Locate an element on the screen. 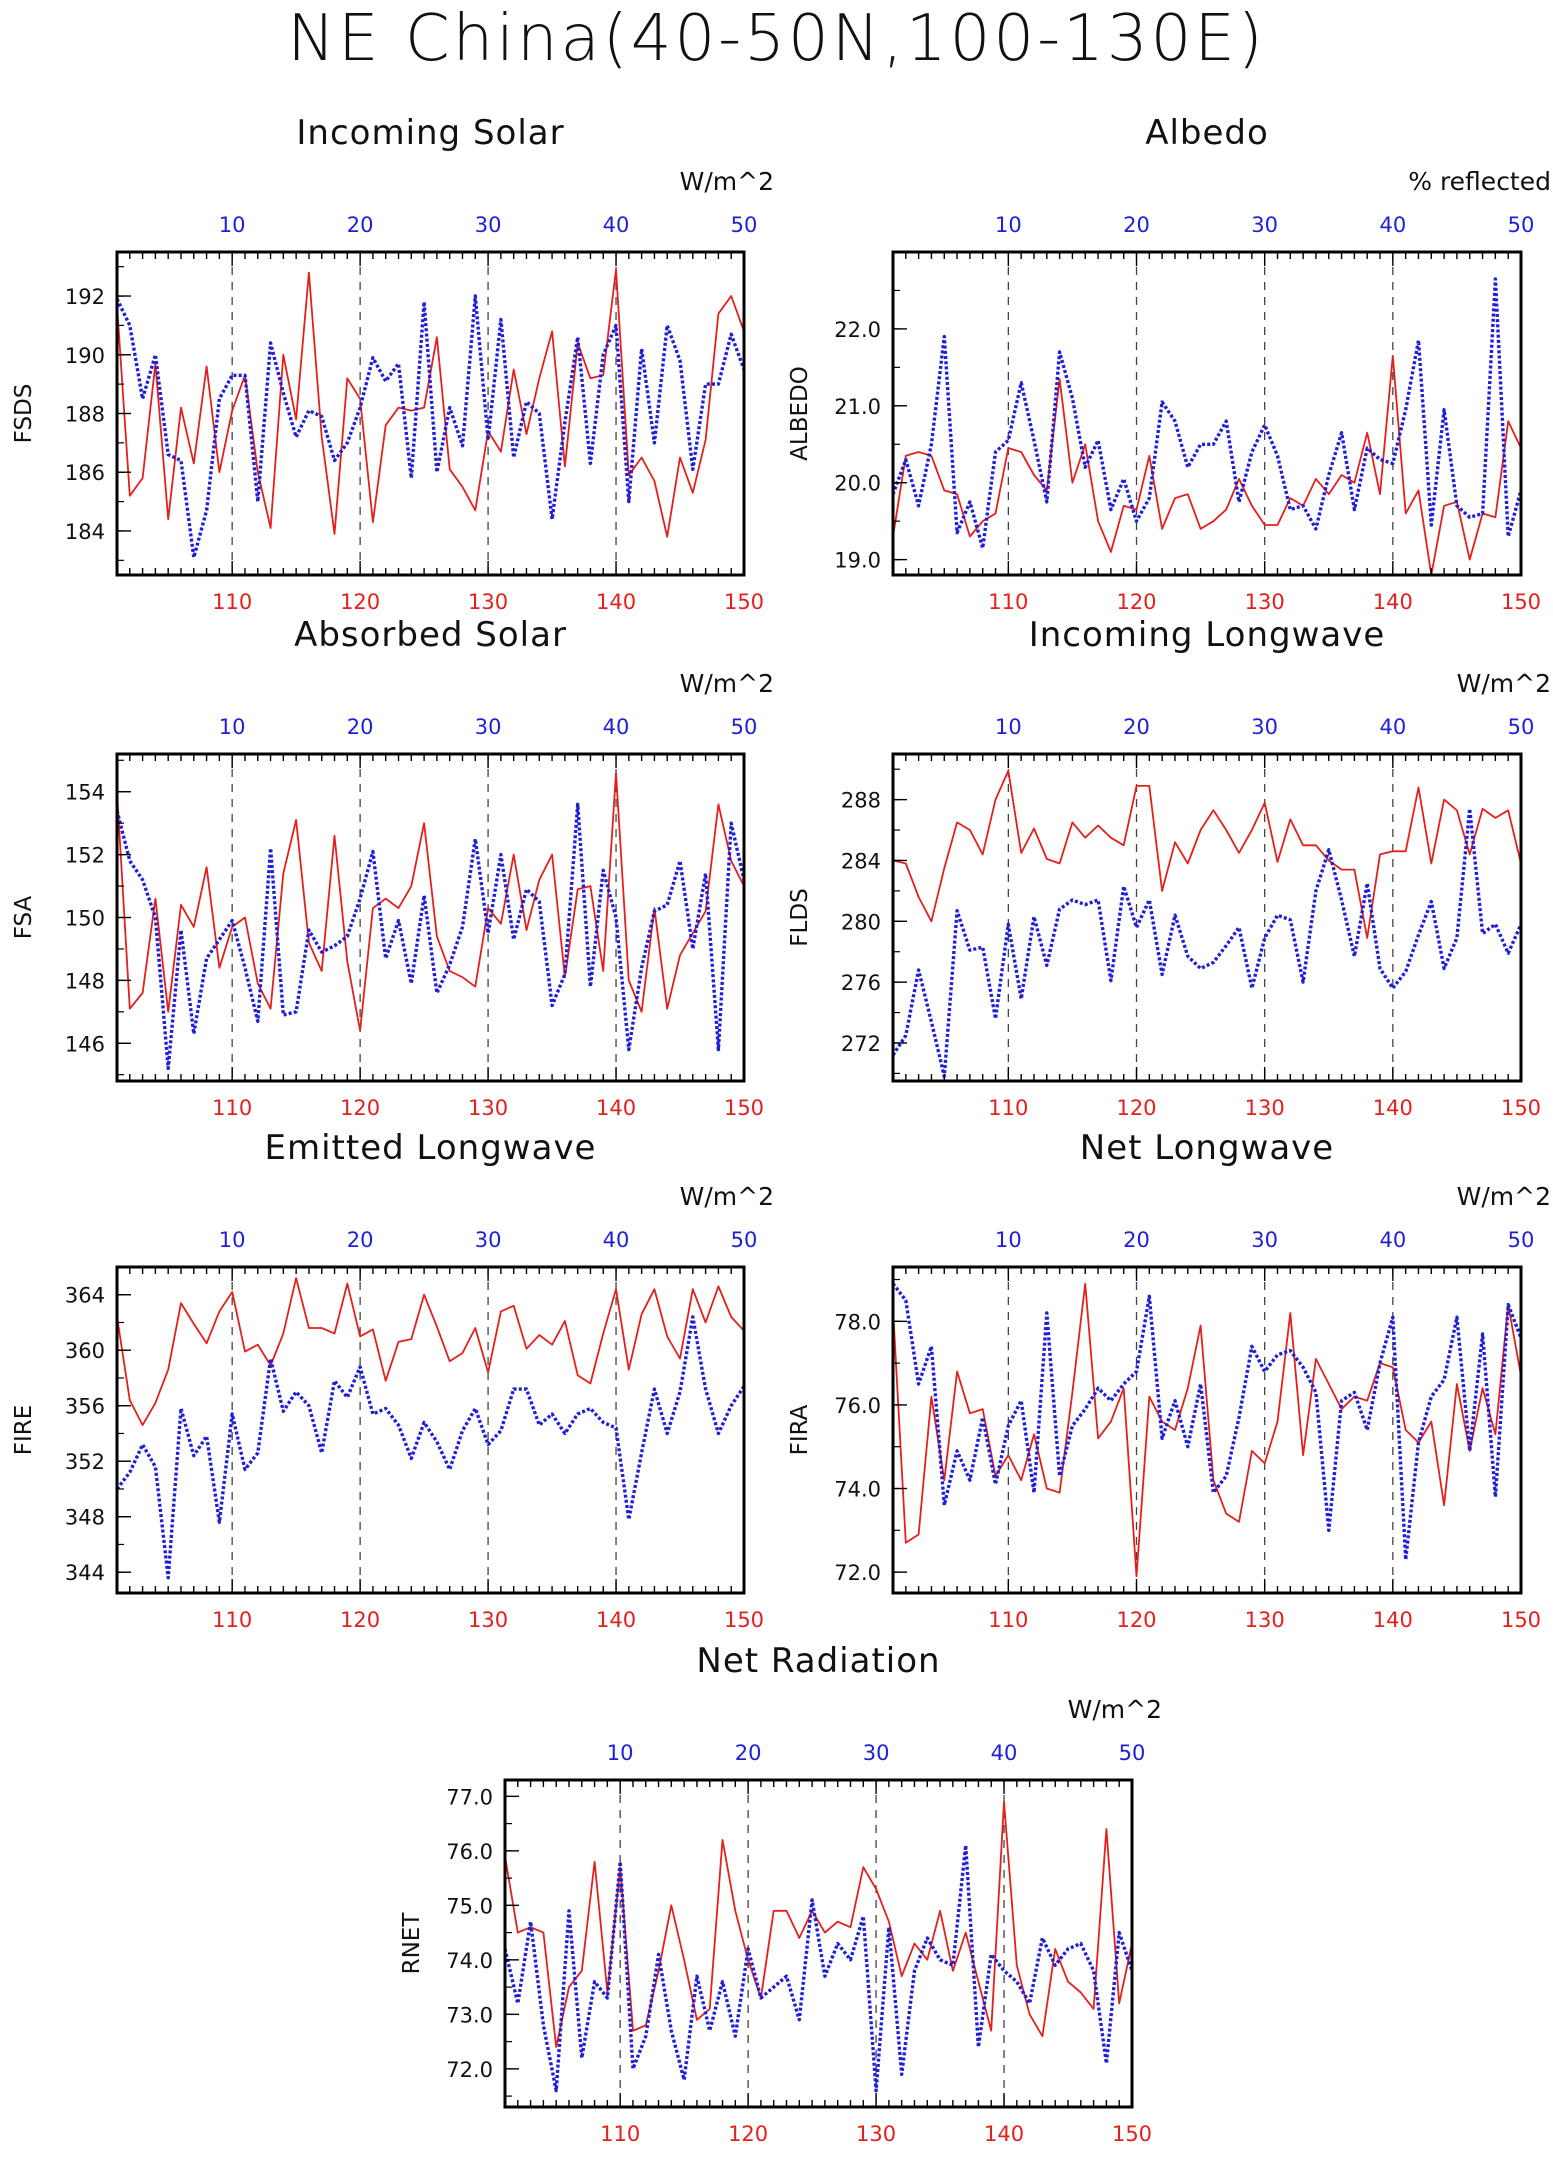  y-tick-label: 352 is located at coordinates (85, 1462).